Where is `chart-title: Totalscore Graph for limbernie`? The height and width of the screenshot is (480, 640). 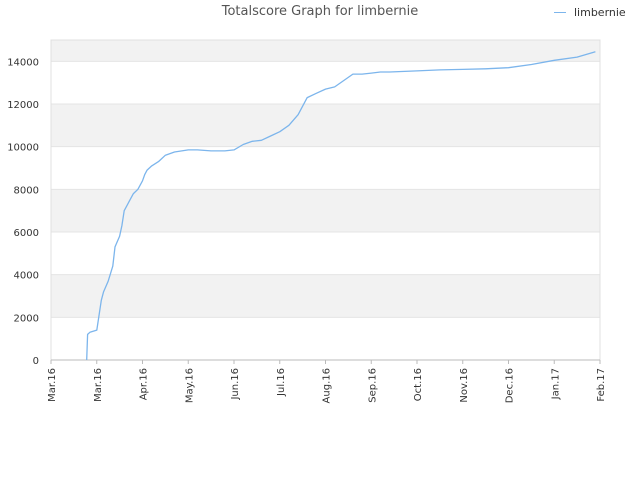 chart-title: Totalscore Graph for limbernie is located at coordinates (320, 11).